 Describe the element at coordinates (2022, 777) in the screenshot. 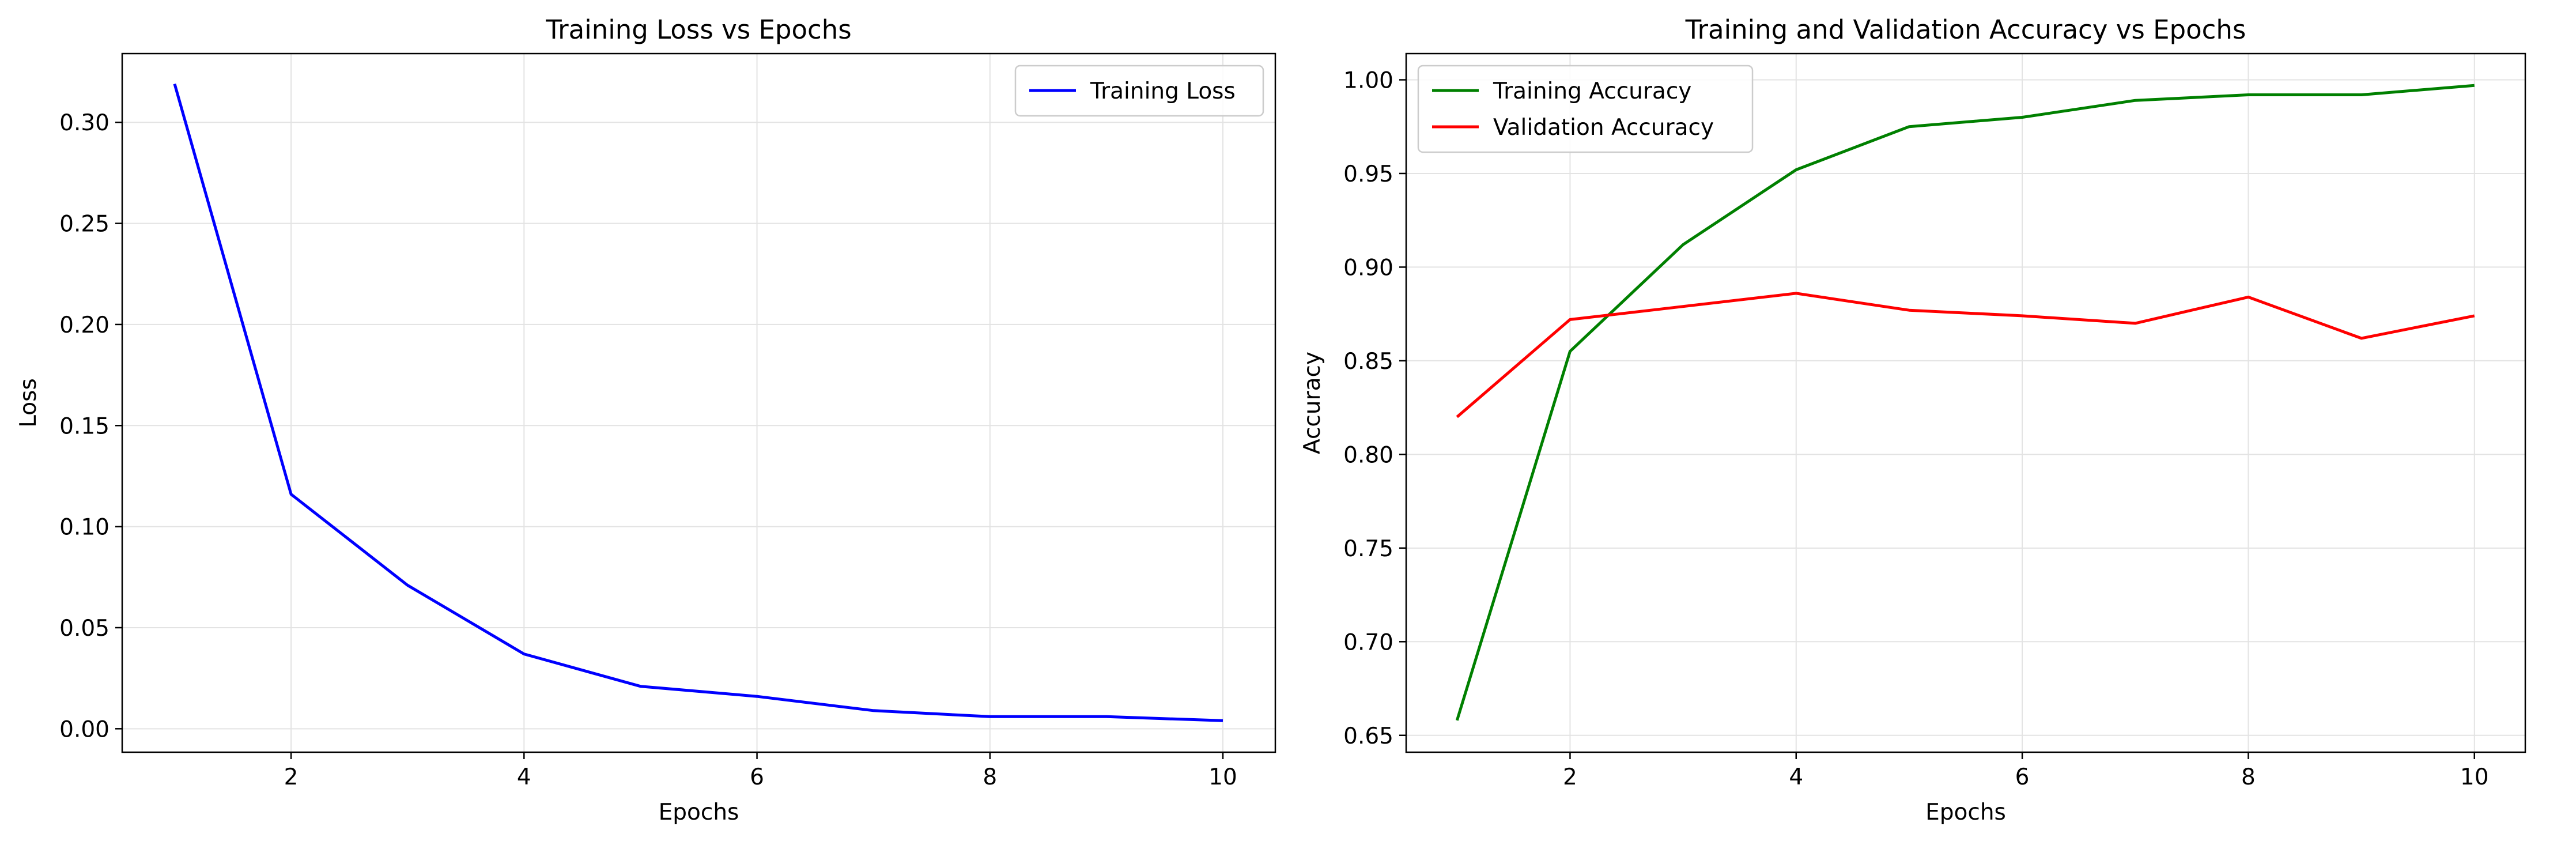

I see `acc-xtick-label-2: 6` at that location.